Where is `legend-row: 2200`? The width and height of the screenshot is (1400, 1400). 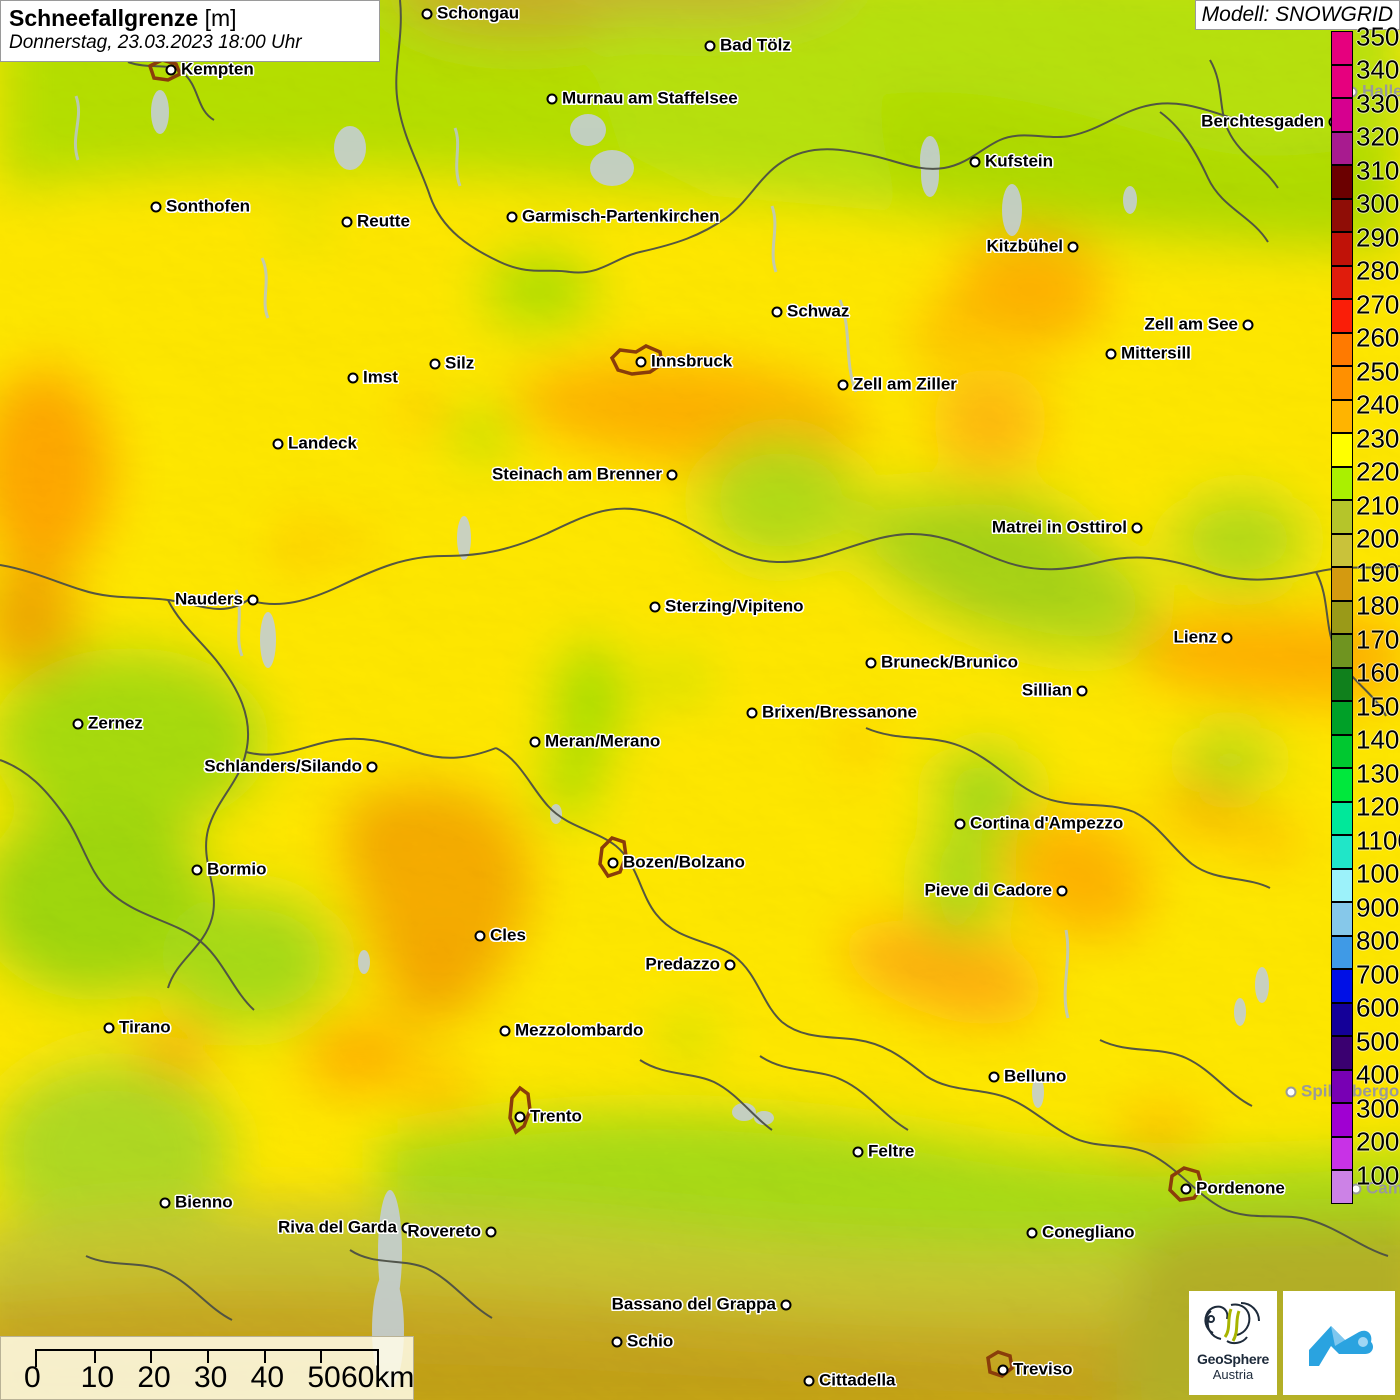 legend-row: 2200 is located at coordinates (1365, 478).